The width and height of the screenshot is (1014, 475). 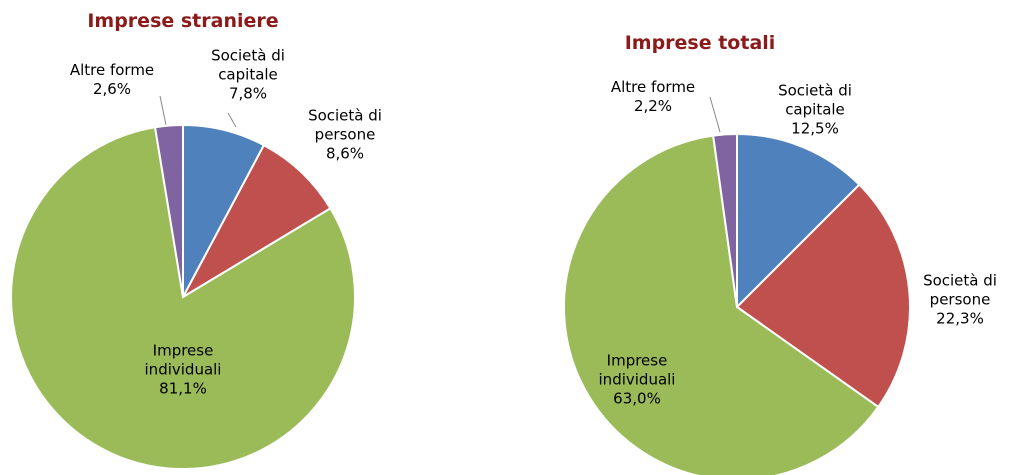 I want to click on value-label: 22,3%, so click(x=960, y=318).